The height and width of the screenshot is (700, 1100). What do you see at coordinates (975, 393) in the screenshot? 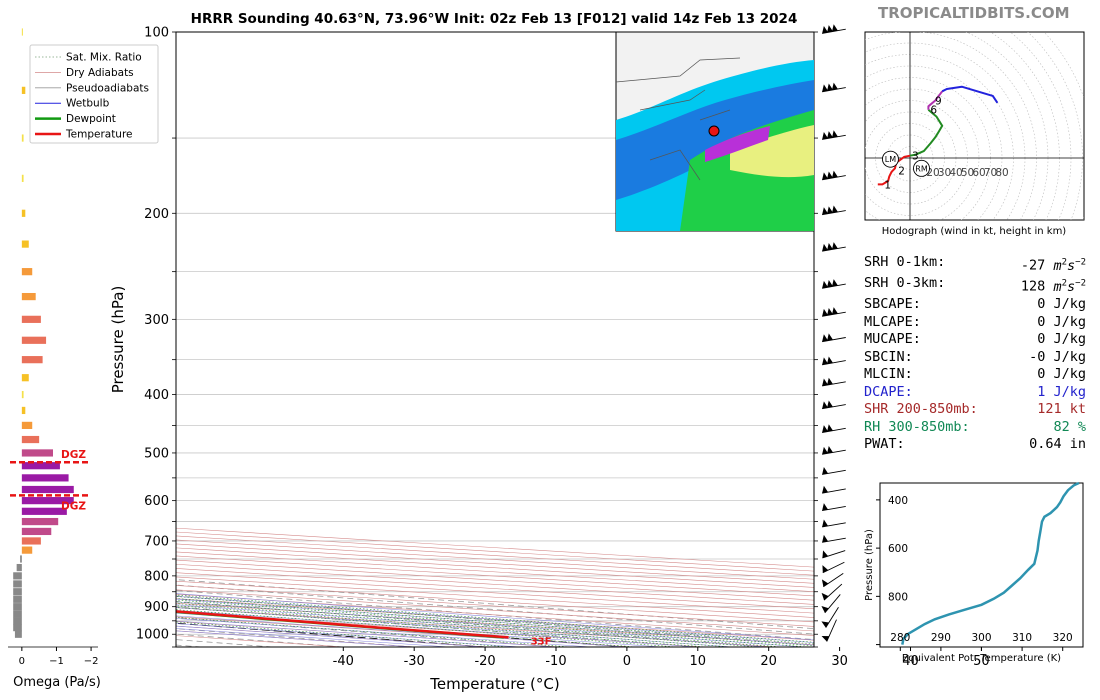
I see `stat-row: DCAPE: 1 J/kg` at bounding box center [975, 393].